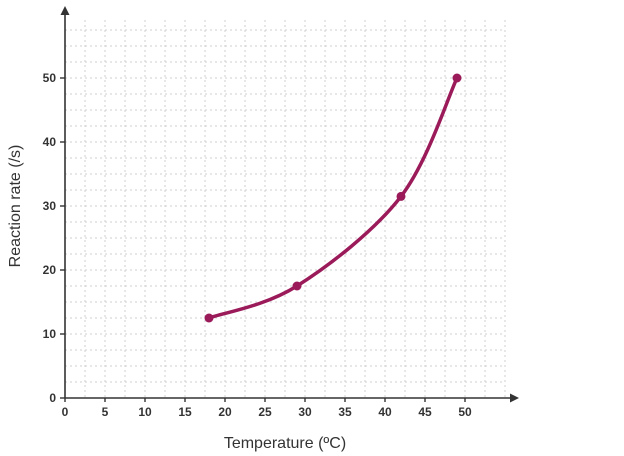 Image resolution: width=624 pixels, height=456 pixels. What do you see at coordinates (305, 412) in the screenshot?
I see `x-tick-label: 30` at bounding box center [305, 412].